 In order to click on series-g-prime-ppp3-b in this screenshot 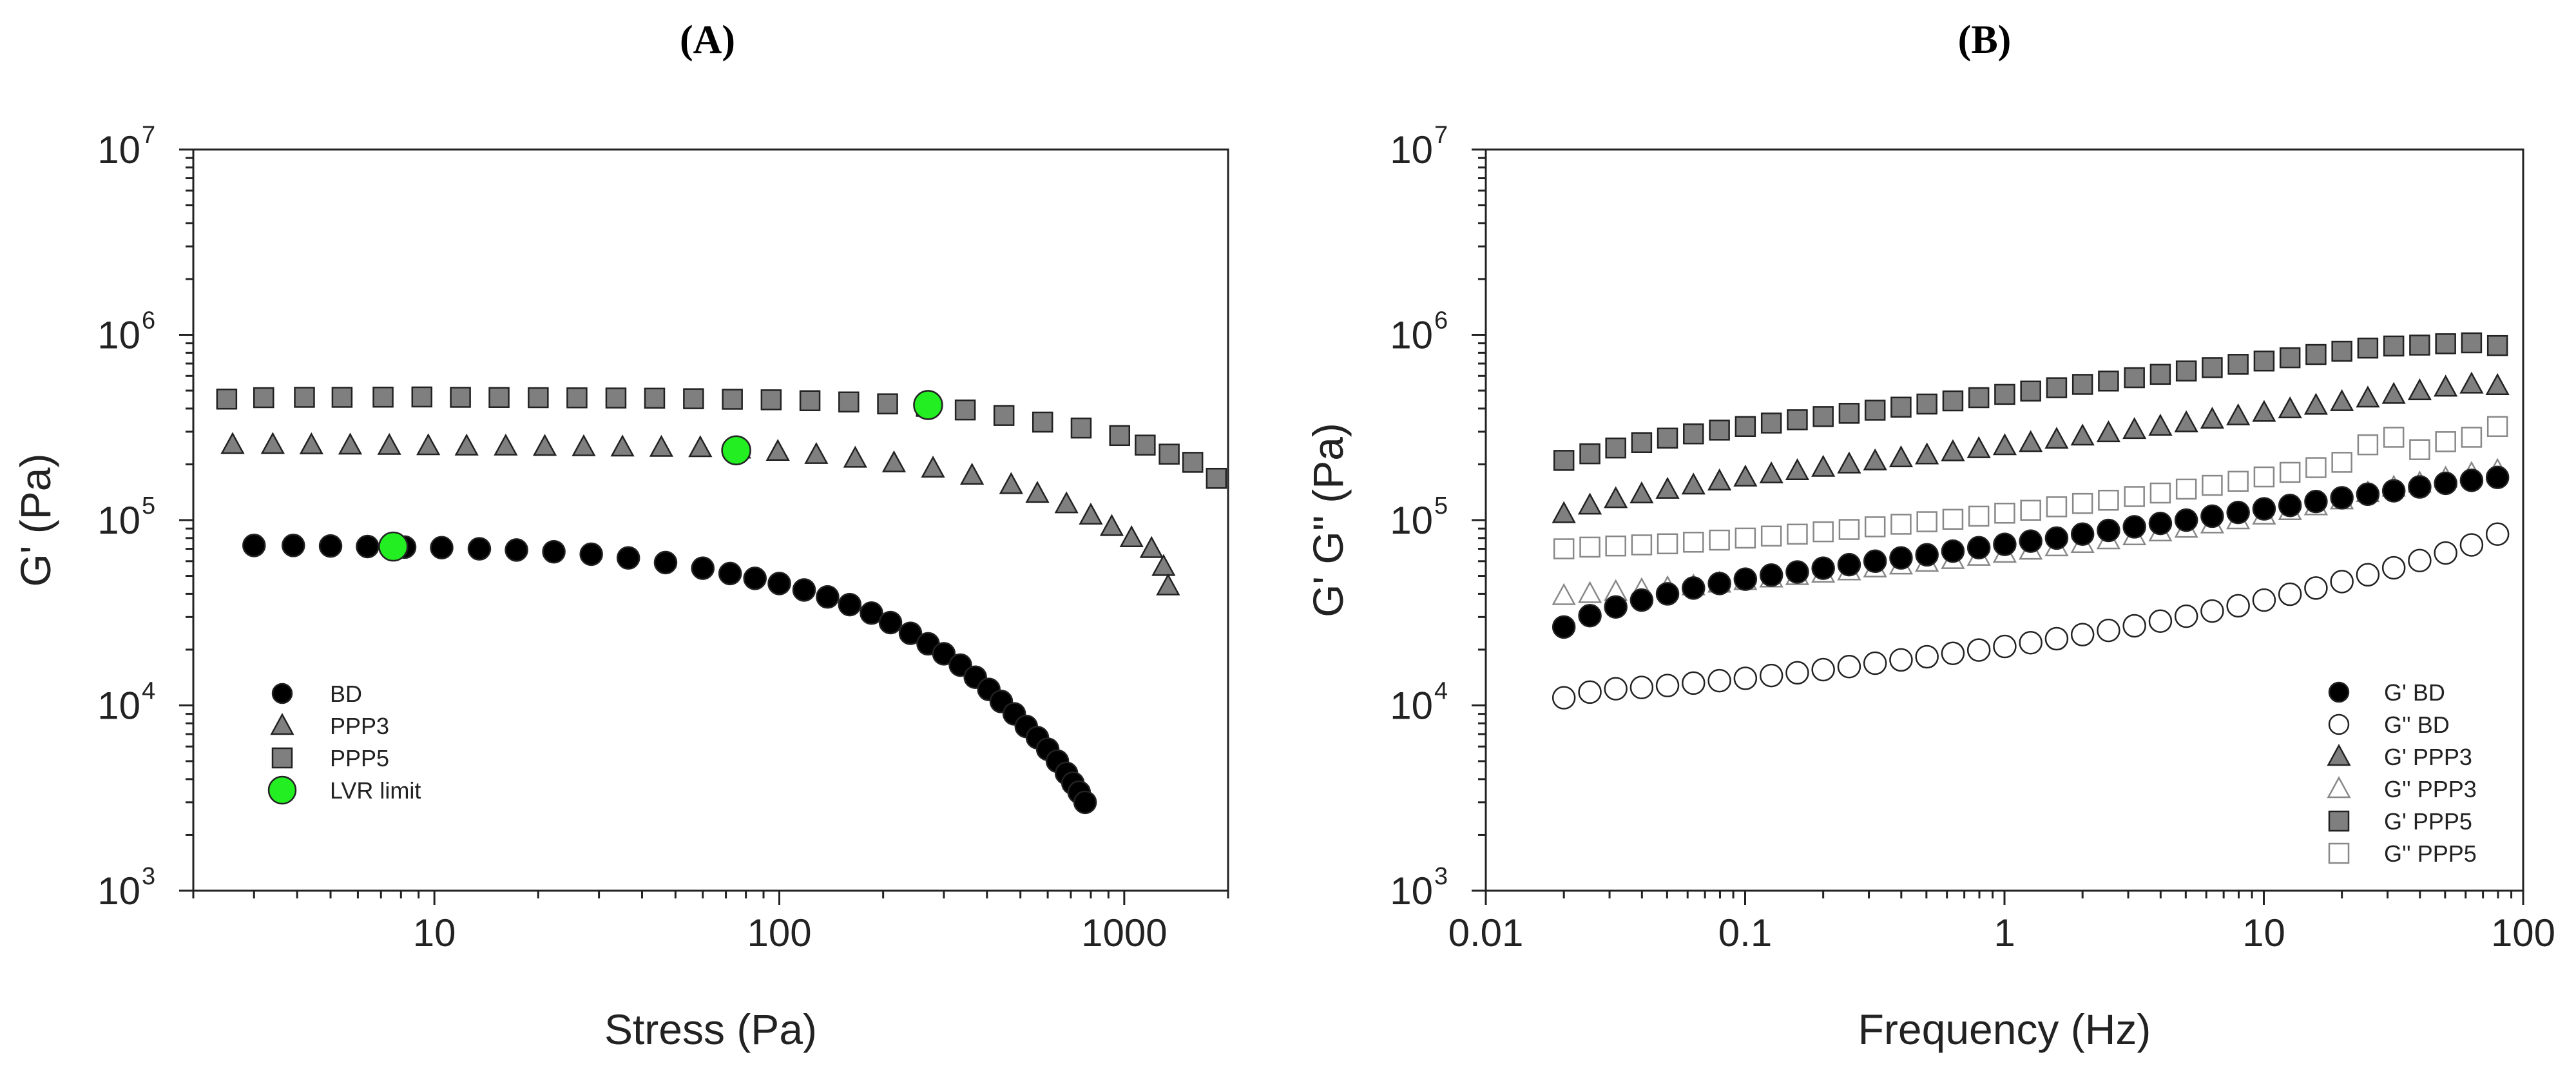, I will do `click(2031, 447)`.